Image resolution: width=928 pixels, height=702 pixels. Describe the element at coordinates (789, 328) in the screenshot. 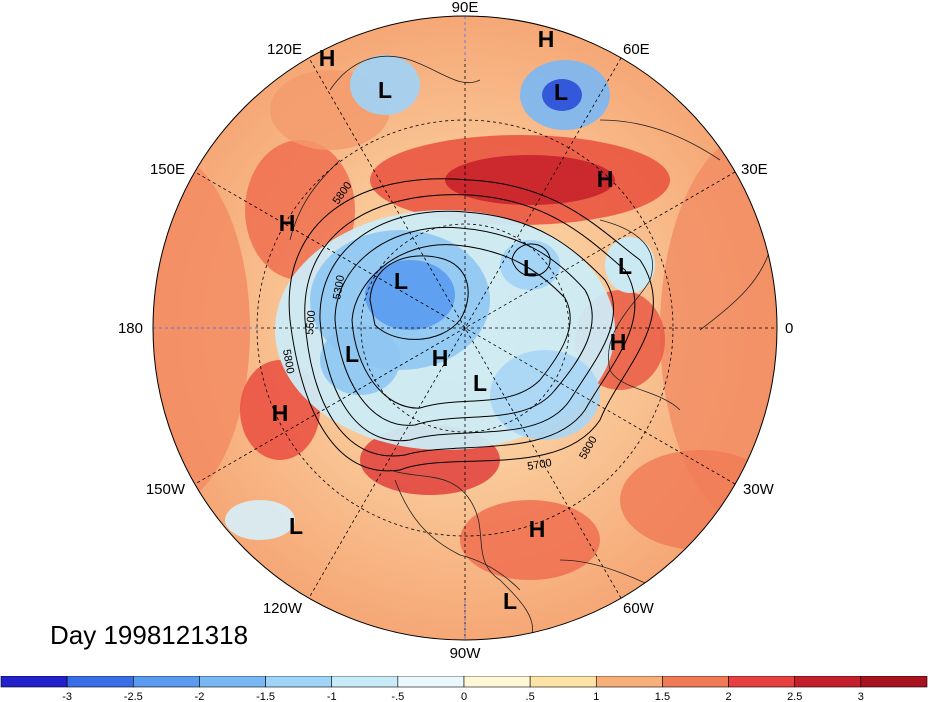

I see `lon-label-0: 0` at that location.